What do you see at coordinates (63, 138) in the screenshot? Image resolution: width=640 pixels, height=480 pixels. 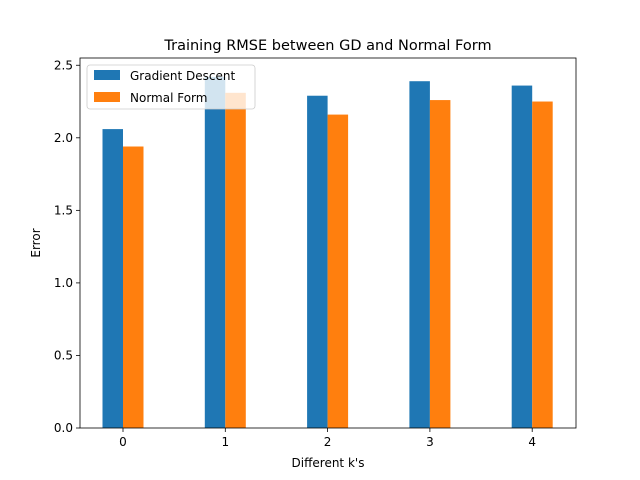 I see `y-tick-label-2.0: 2.0` at bounding box center [63, 138].